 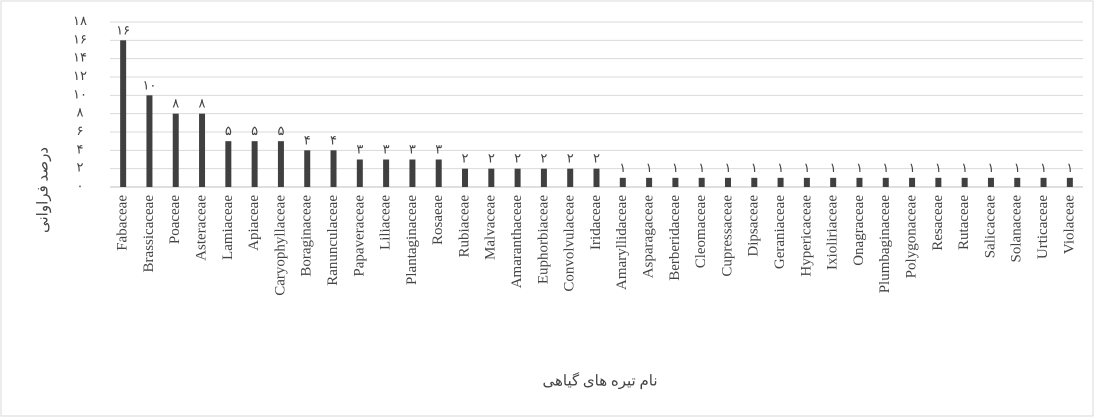 What do you see at coordinates (80, 75) in the screenshot?
I see `y-tick-label: ١٢` at bounding box center [80, 75].